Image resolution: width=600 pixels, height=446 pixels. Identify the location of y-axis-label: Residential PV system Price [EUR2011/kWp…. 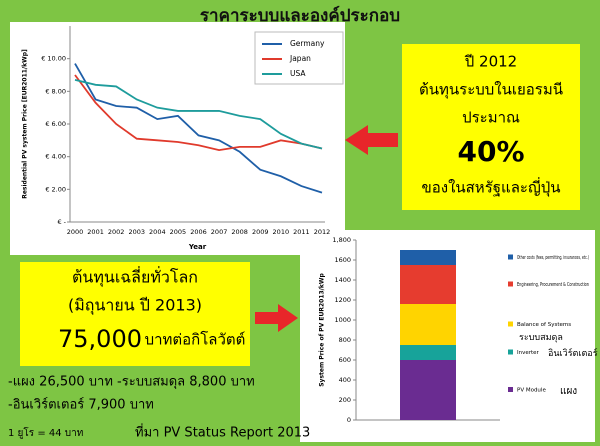
(25, 124).